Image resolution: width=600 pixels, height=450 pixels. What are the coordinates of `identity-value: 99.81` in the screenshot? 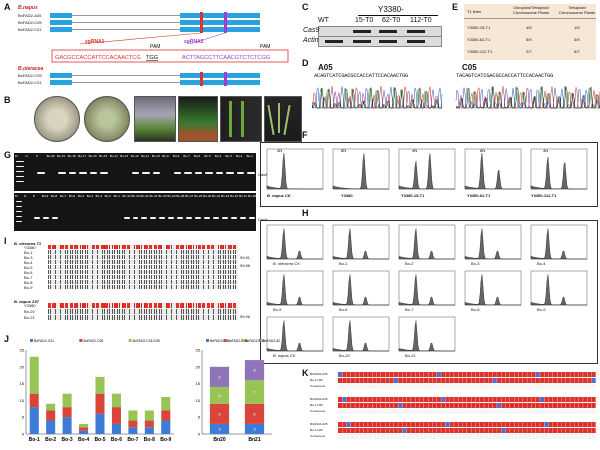 It's located at (245, 257).